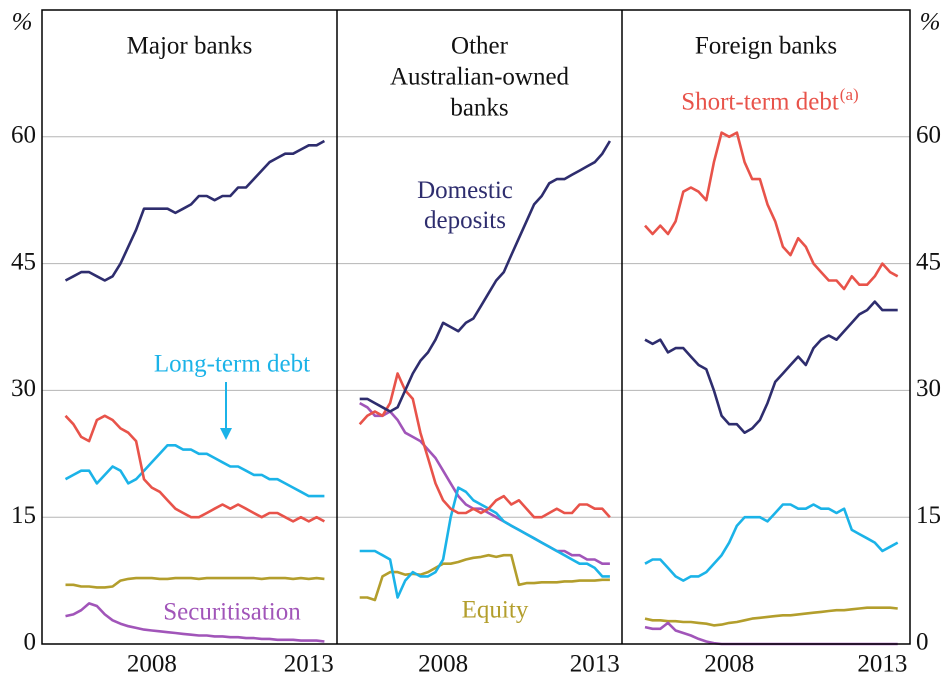 The image size is (951, 689). I want to click on series-label: Equity, so click(495, 610).